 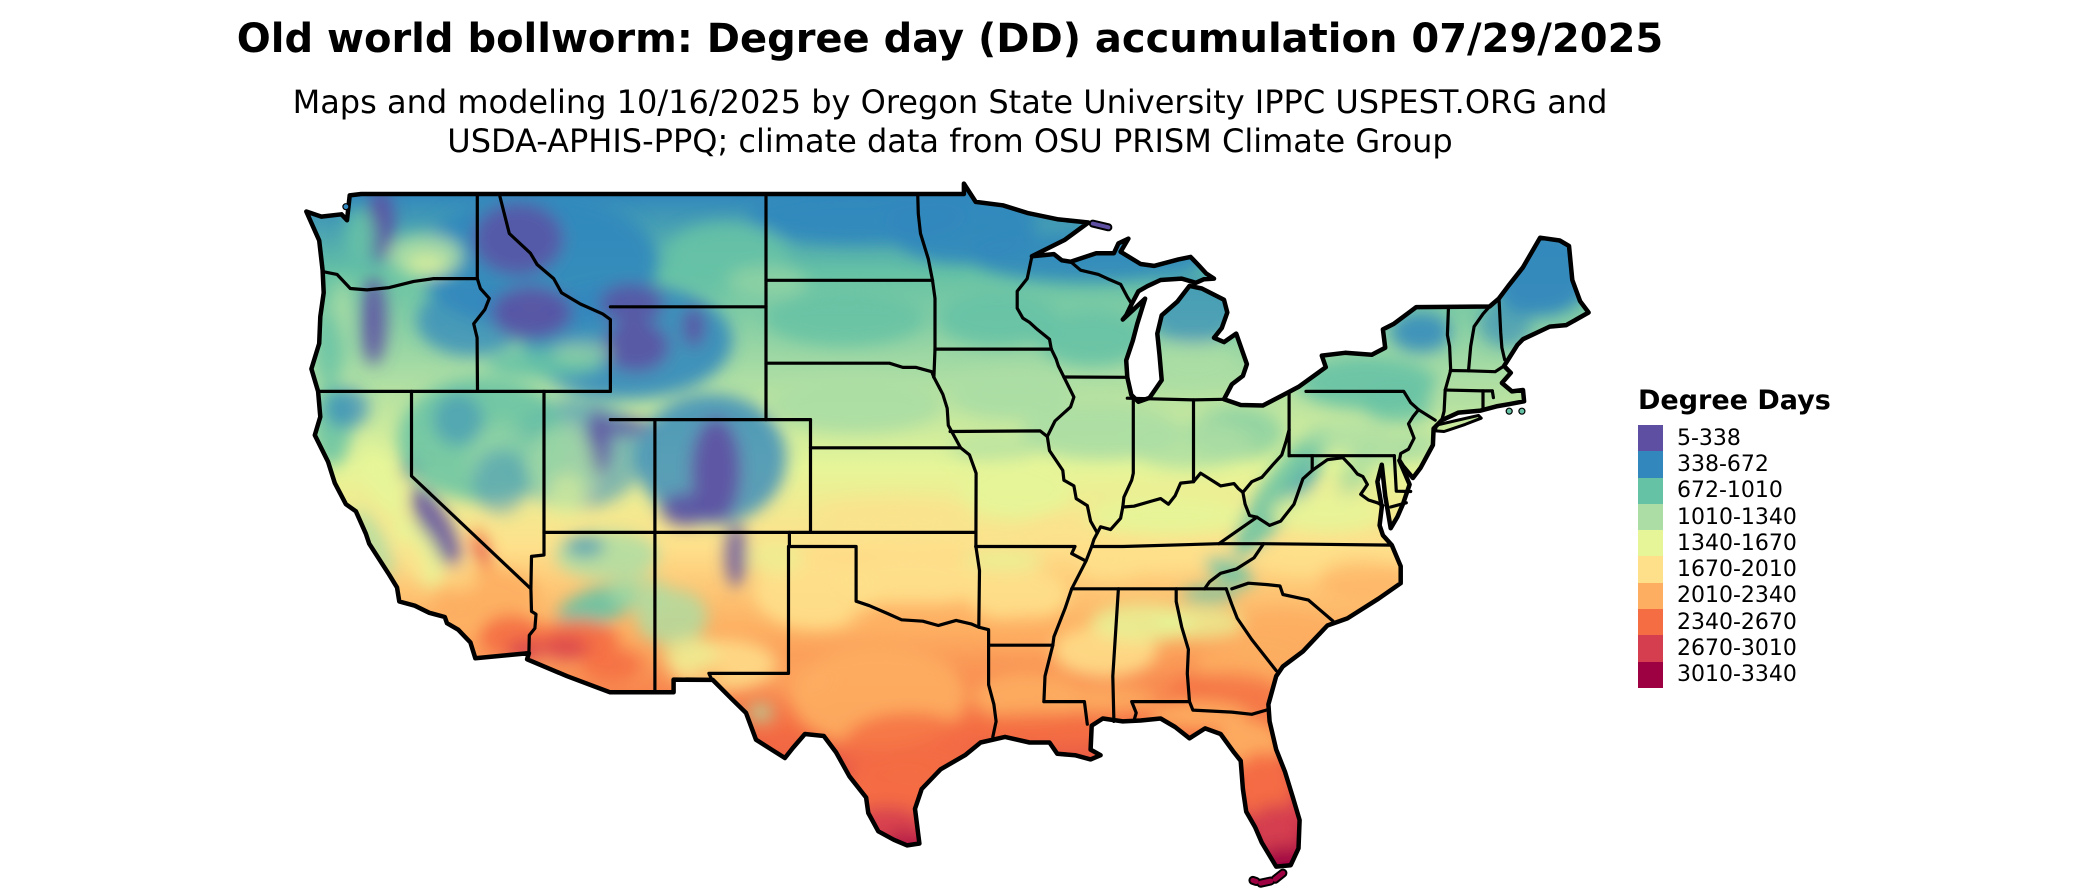 I want to click on legend-item: 2010-2340, so click(x=1734, y=596).